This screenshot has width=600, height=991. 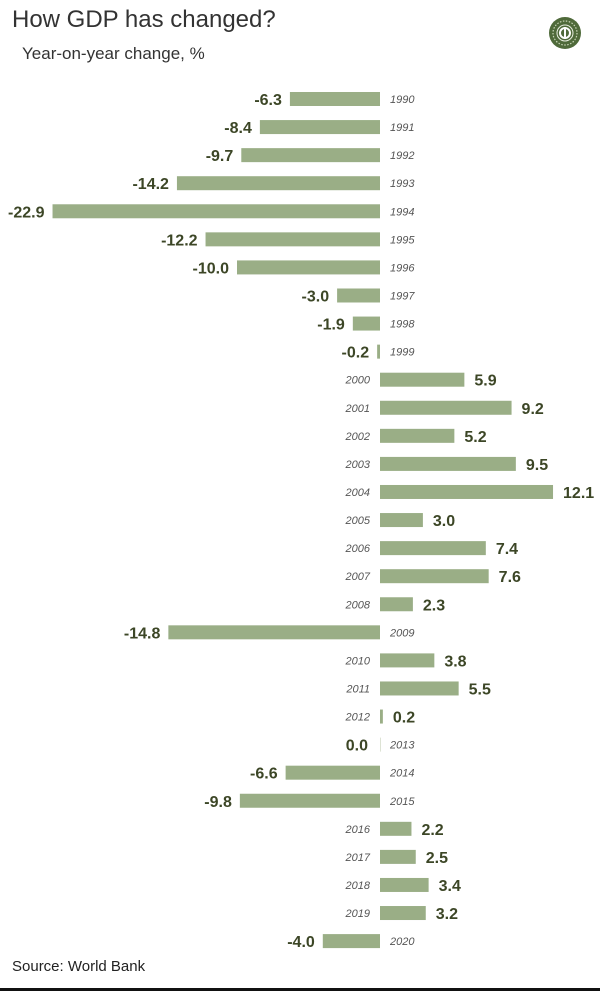 I want to click on year-label: 2012, so click(x=357, y=718).